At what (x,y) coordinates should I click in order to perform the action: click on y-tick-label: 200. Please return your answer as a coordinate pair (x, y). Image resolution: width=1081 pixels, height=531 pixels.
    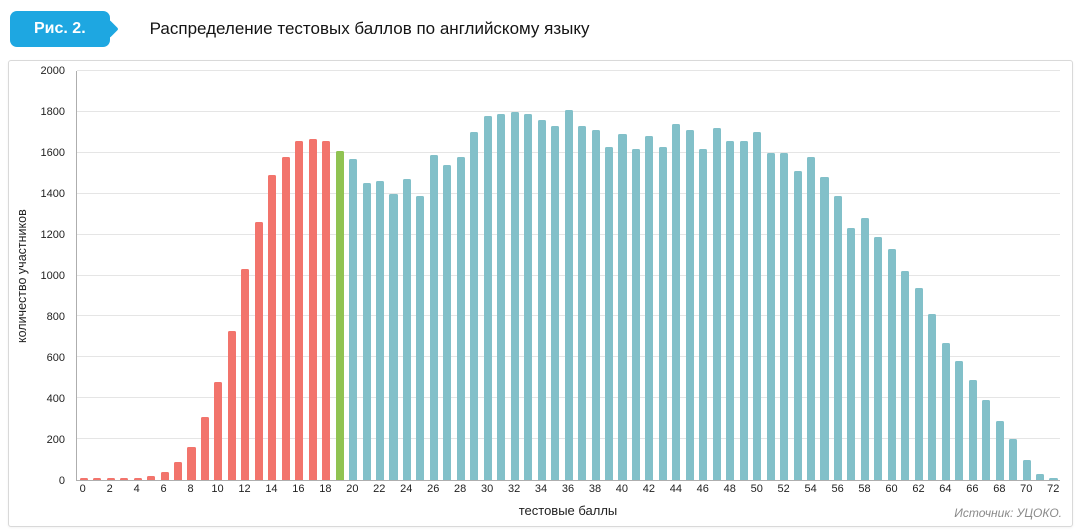
    Looking at the image, I should click on (55, 440).